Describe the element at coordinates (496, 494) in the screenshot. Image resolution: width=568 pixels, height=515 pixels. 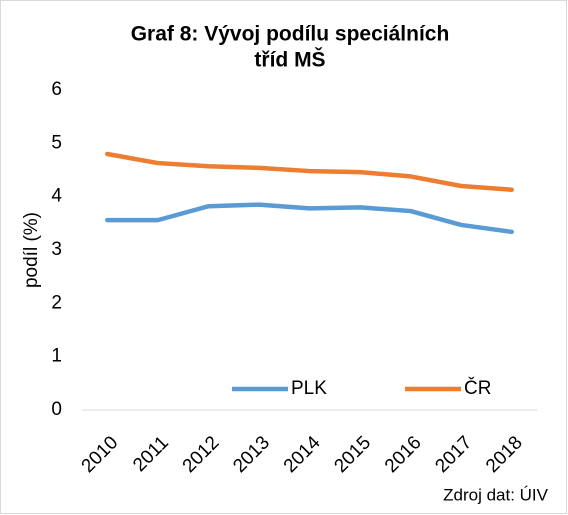
I see `source-note: Zdroj dat: ÚIV` at that location.